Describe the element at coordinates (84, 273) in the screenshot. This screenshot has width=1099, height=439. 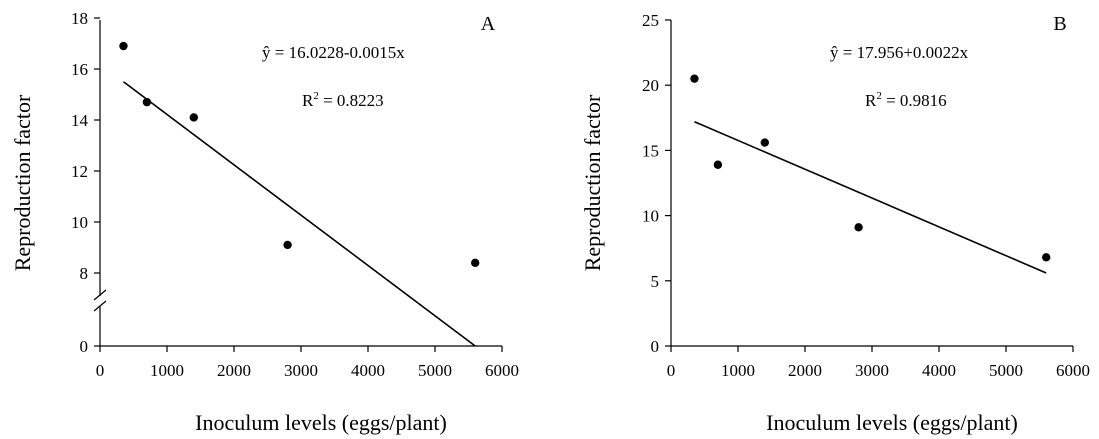
I see `y-tick-label: 8` at that location.